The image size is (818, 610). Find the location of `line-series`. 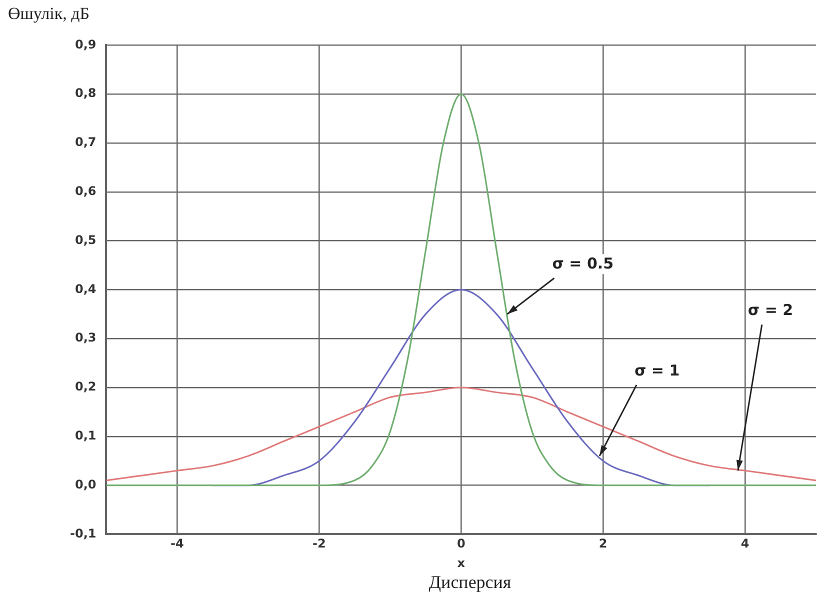

line-series is located at coordinates (461, 434).